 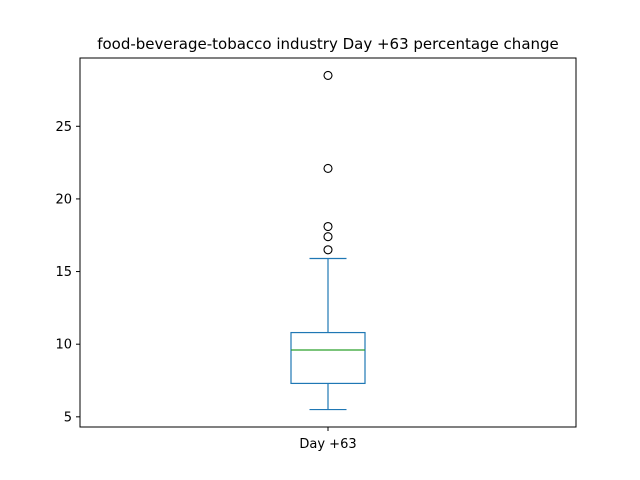 What do you see at coordinates (63, 127) in the screenshot?
I see `y-tick-label: 25` at bounding box center [63, 127].